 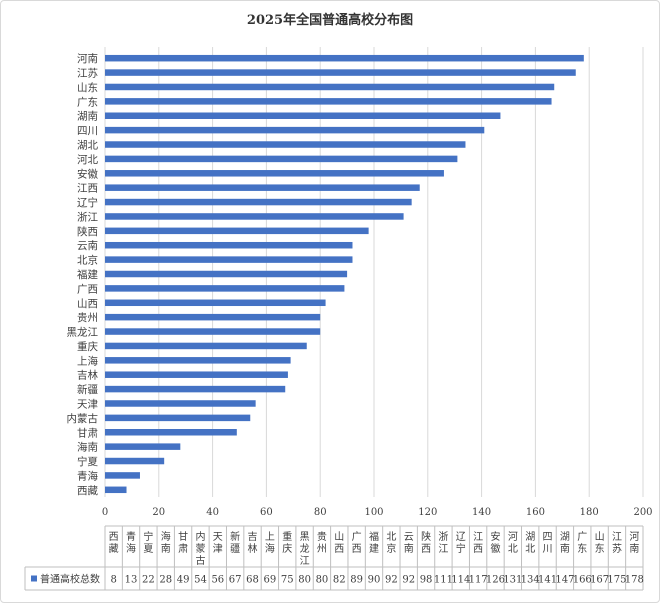 I want to click on bar-山西, so click(x=215, y=303).